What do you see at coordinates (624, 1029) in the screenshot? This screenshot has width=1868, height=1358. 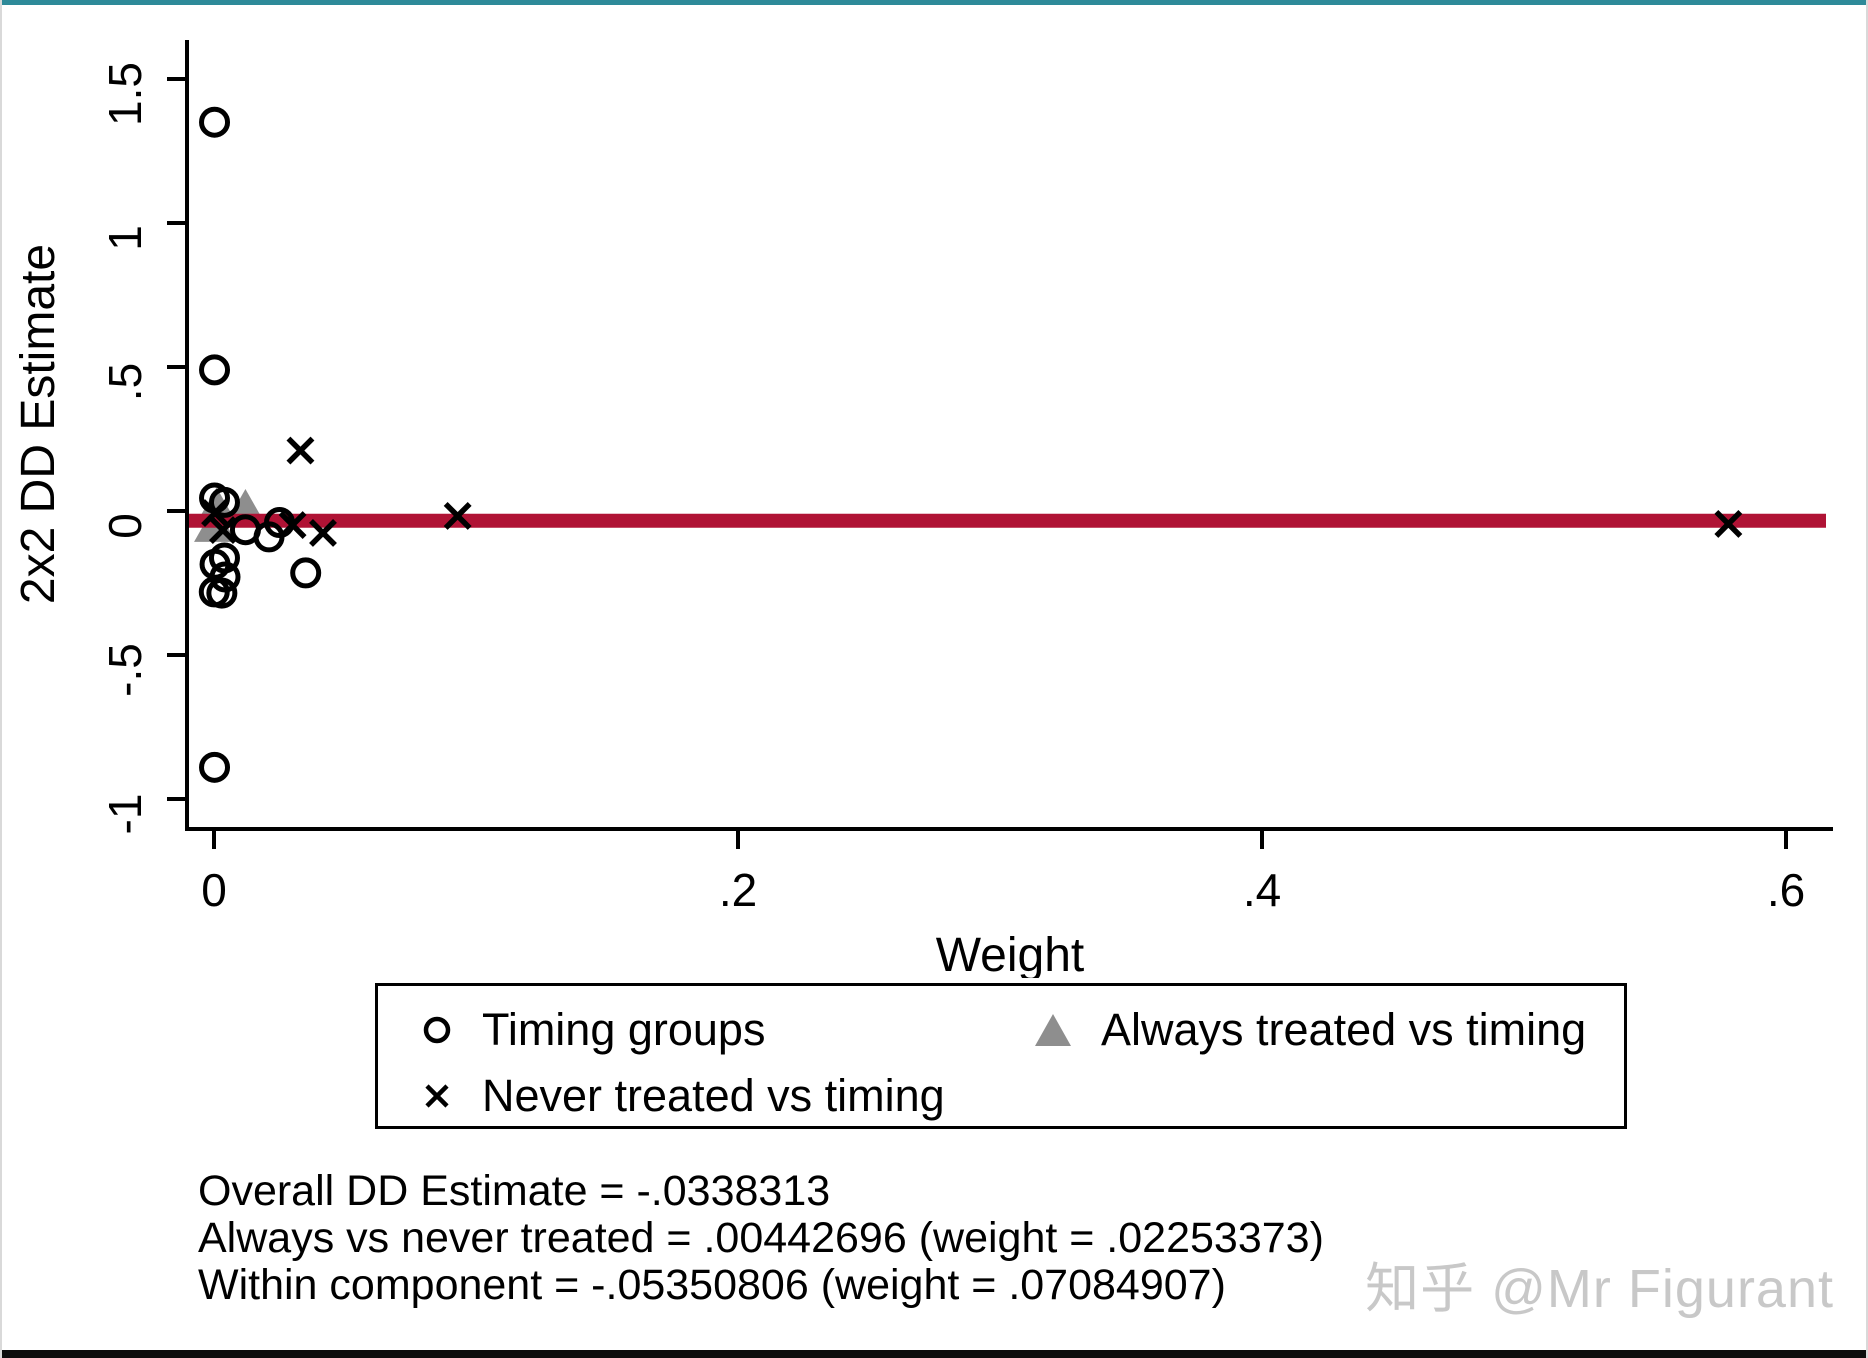 I see `legend-label-timing-groups: Timing groups` at bounding box center [624, 1029].